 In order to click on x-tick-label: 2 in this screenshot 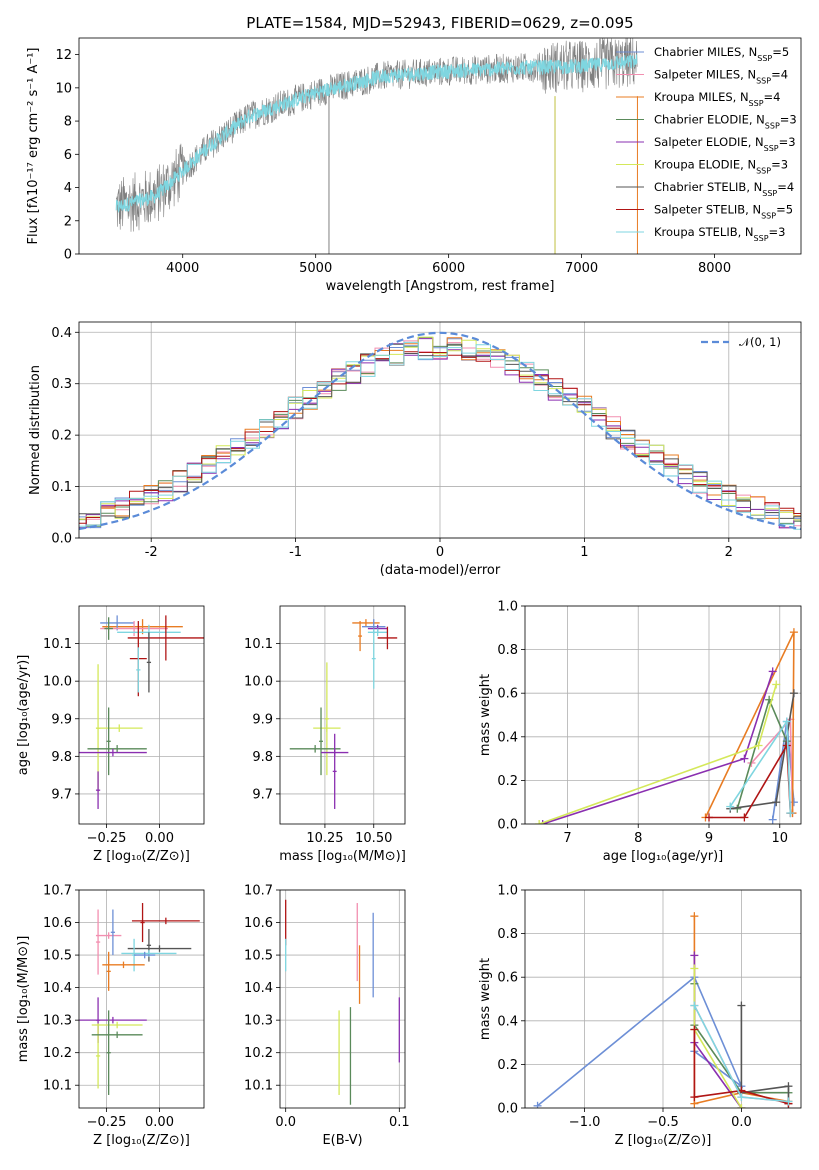, I will do `click(729, 552)`.